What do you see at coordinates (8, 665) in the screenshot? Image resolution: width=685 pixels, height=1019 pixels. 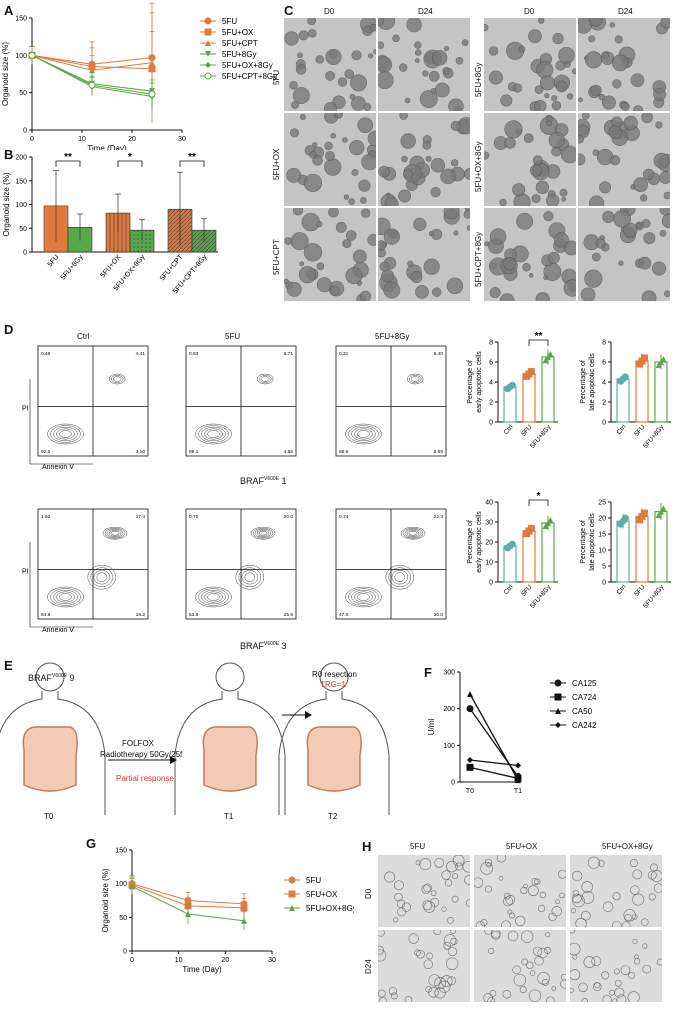 I see `panel-e-letter: E` at bounding box center [8, 665].